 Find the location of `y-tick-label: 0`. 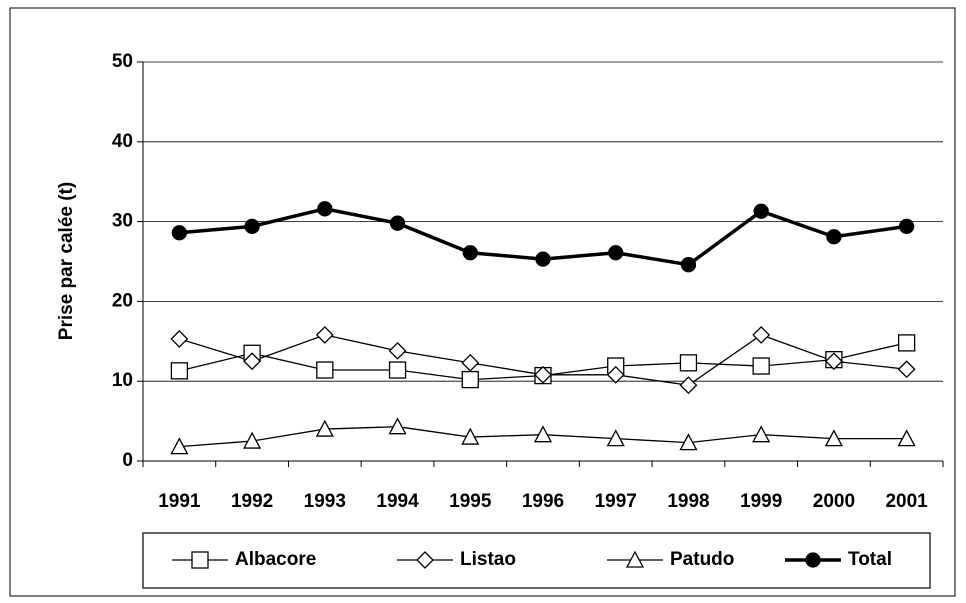

y-tick-label: 0 is located at coordinates (127, 460).